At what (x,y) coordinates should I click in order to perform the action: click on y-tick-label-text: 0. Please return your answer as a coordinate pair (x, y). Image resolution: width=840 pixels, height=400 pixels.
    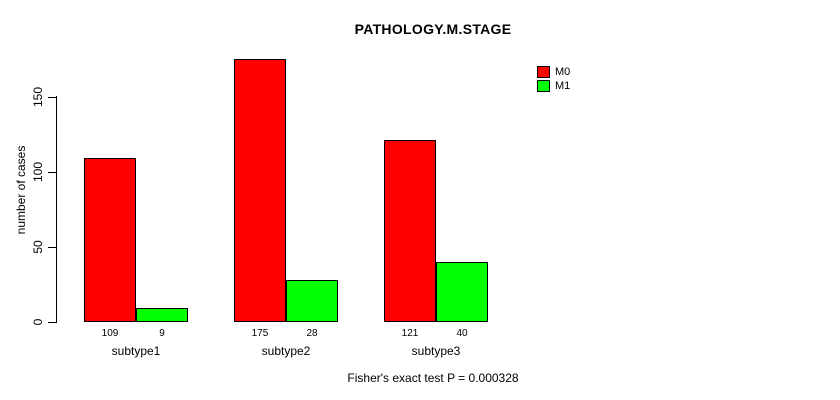
    Looking at the image, I should click on (38, 322).